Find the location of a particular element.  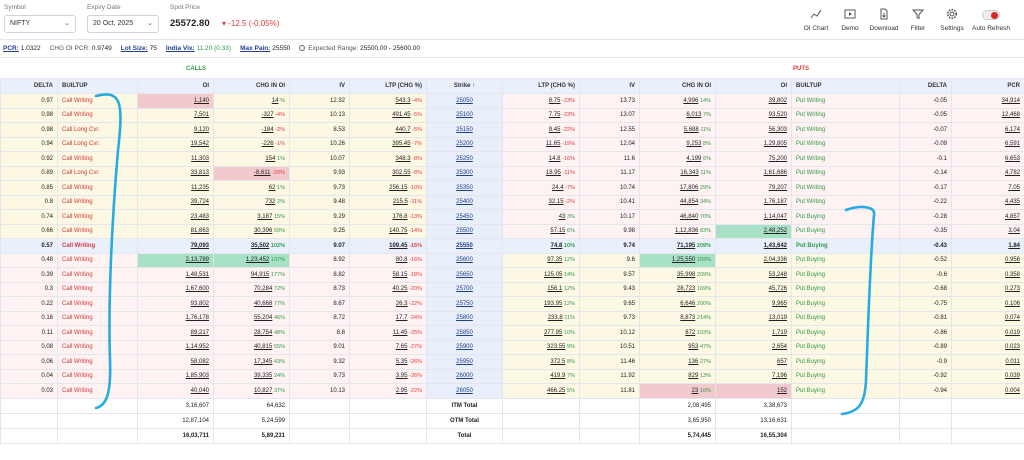

put-ltp: 156.1 is located at coordinates (555, 289).